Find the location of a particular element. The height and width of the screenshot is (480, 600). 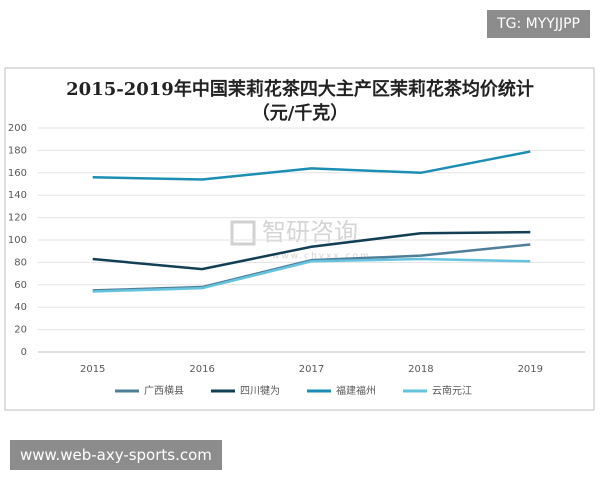

y-tick-label: 140 is located at coordinates (17, 195).